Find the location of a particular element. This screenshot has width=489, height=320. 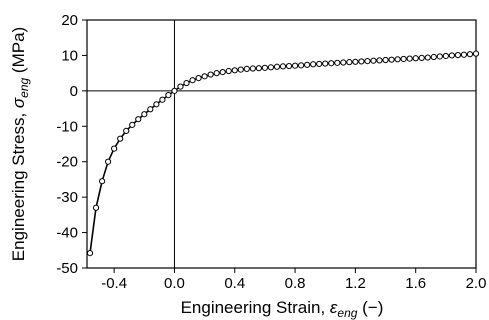

x-axis-title-symbol: ε is located at coordinates (334, 307).